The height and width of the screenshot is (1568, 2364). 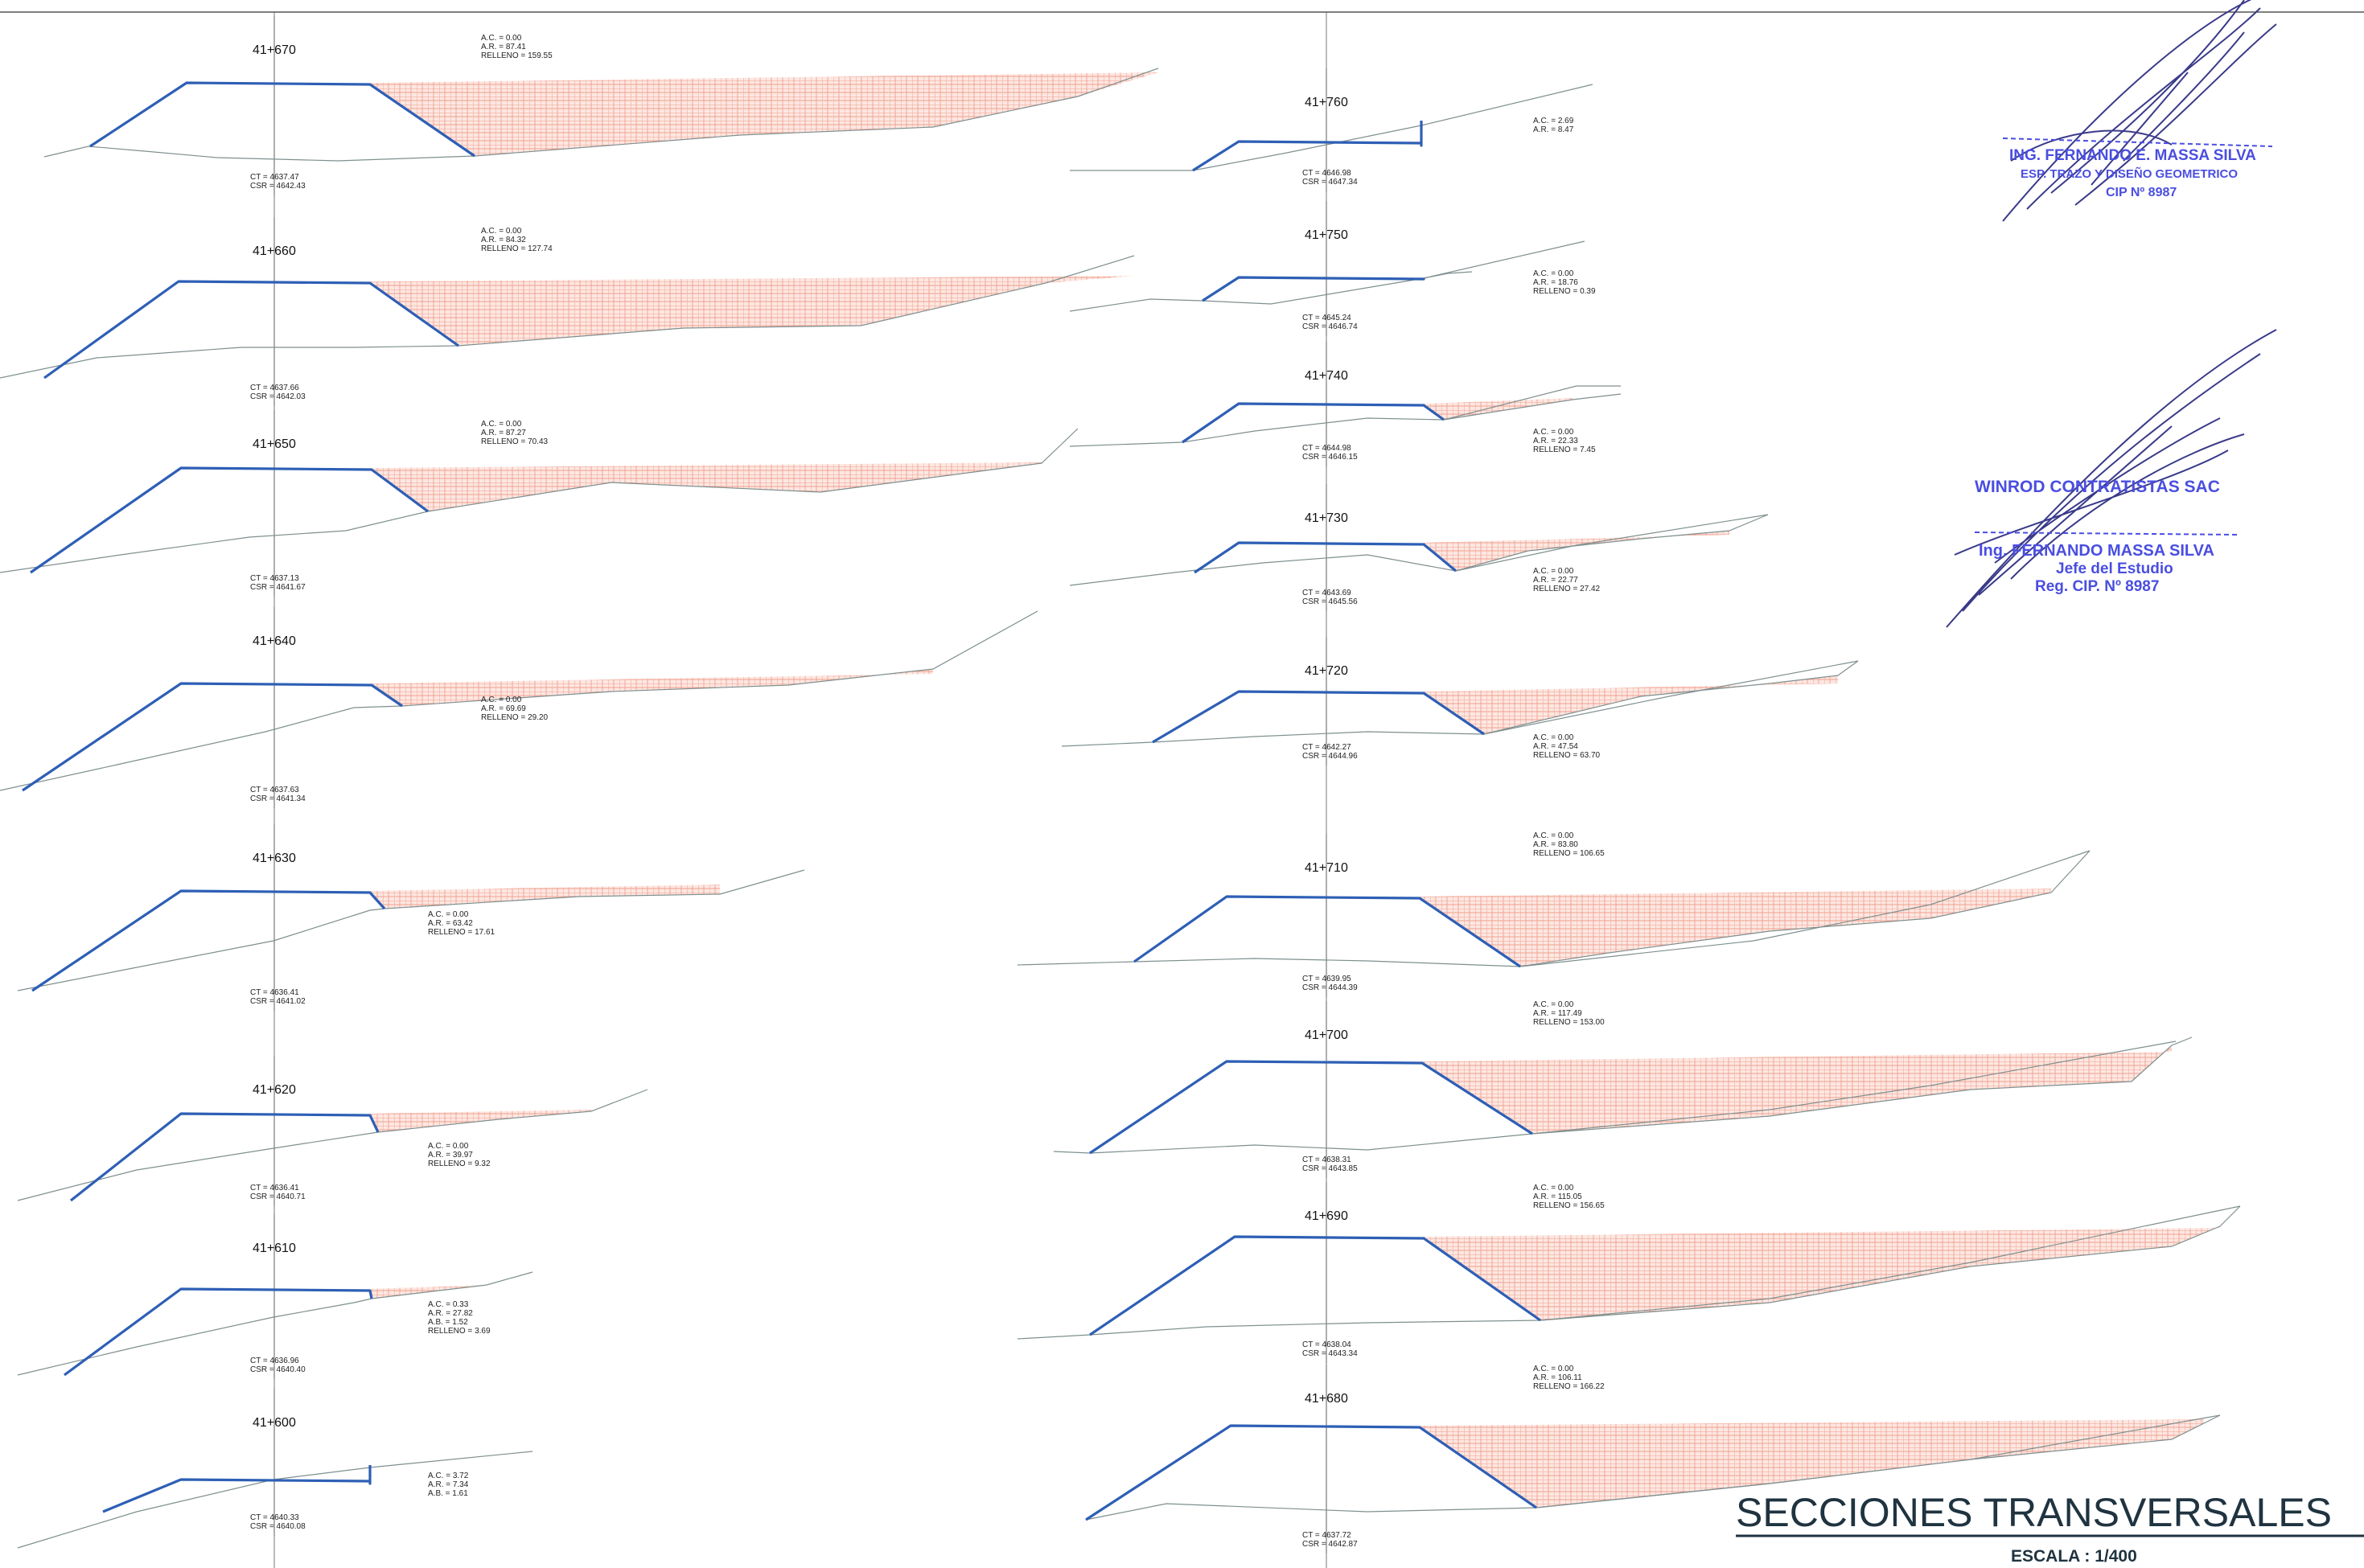 What do you see at coordinates (450, 923) in the screenshot?
I see `area-value: A.R. = 63.42` at bounding box center [450, 923].